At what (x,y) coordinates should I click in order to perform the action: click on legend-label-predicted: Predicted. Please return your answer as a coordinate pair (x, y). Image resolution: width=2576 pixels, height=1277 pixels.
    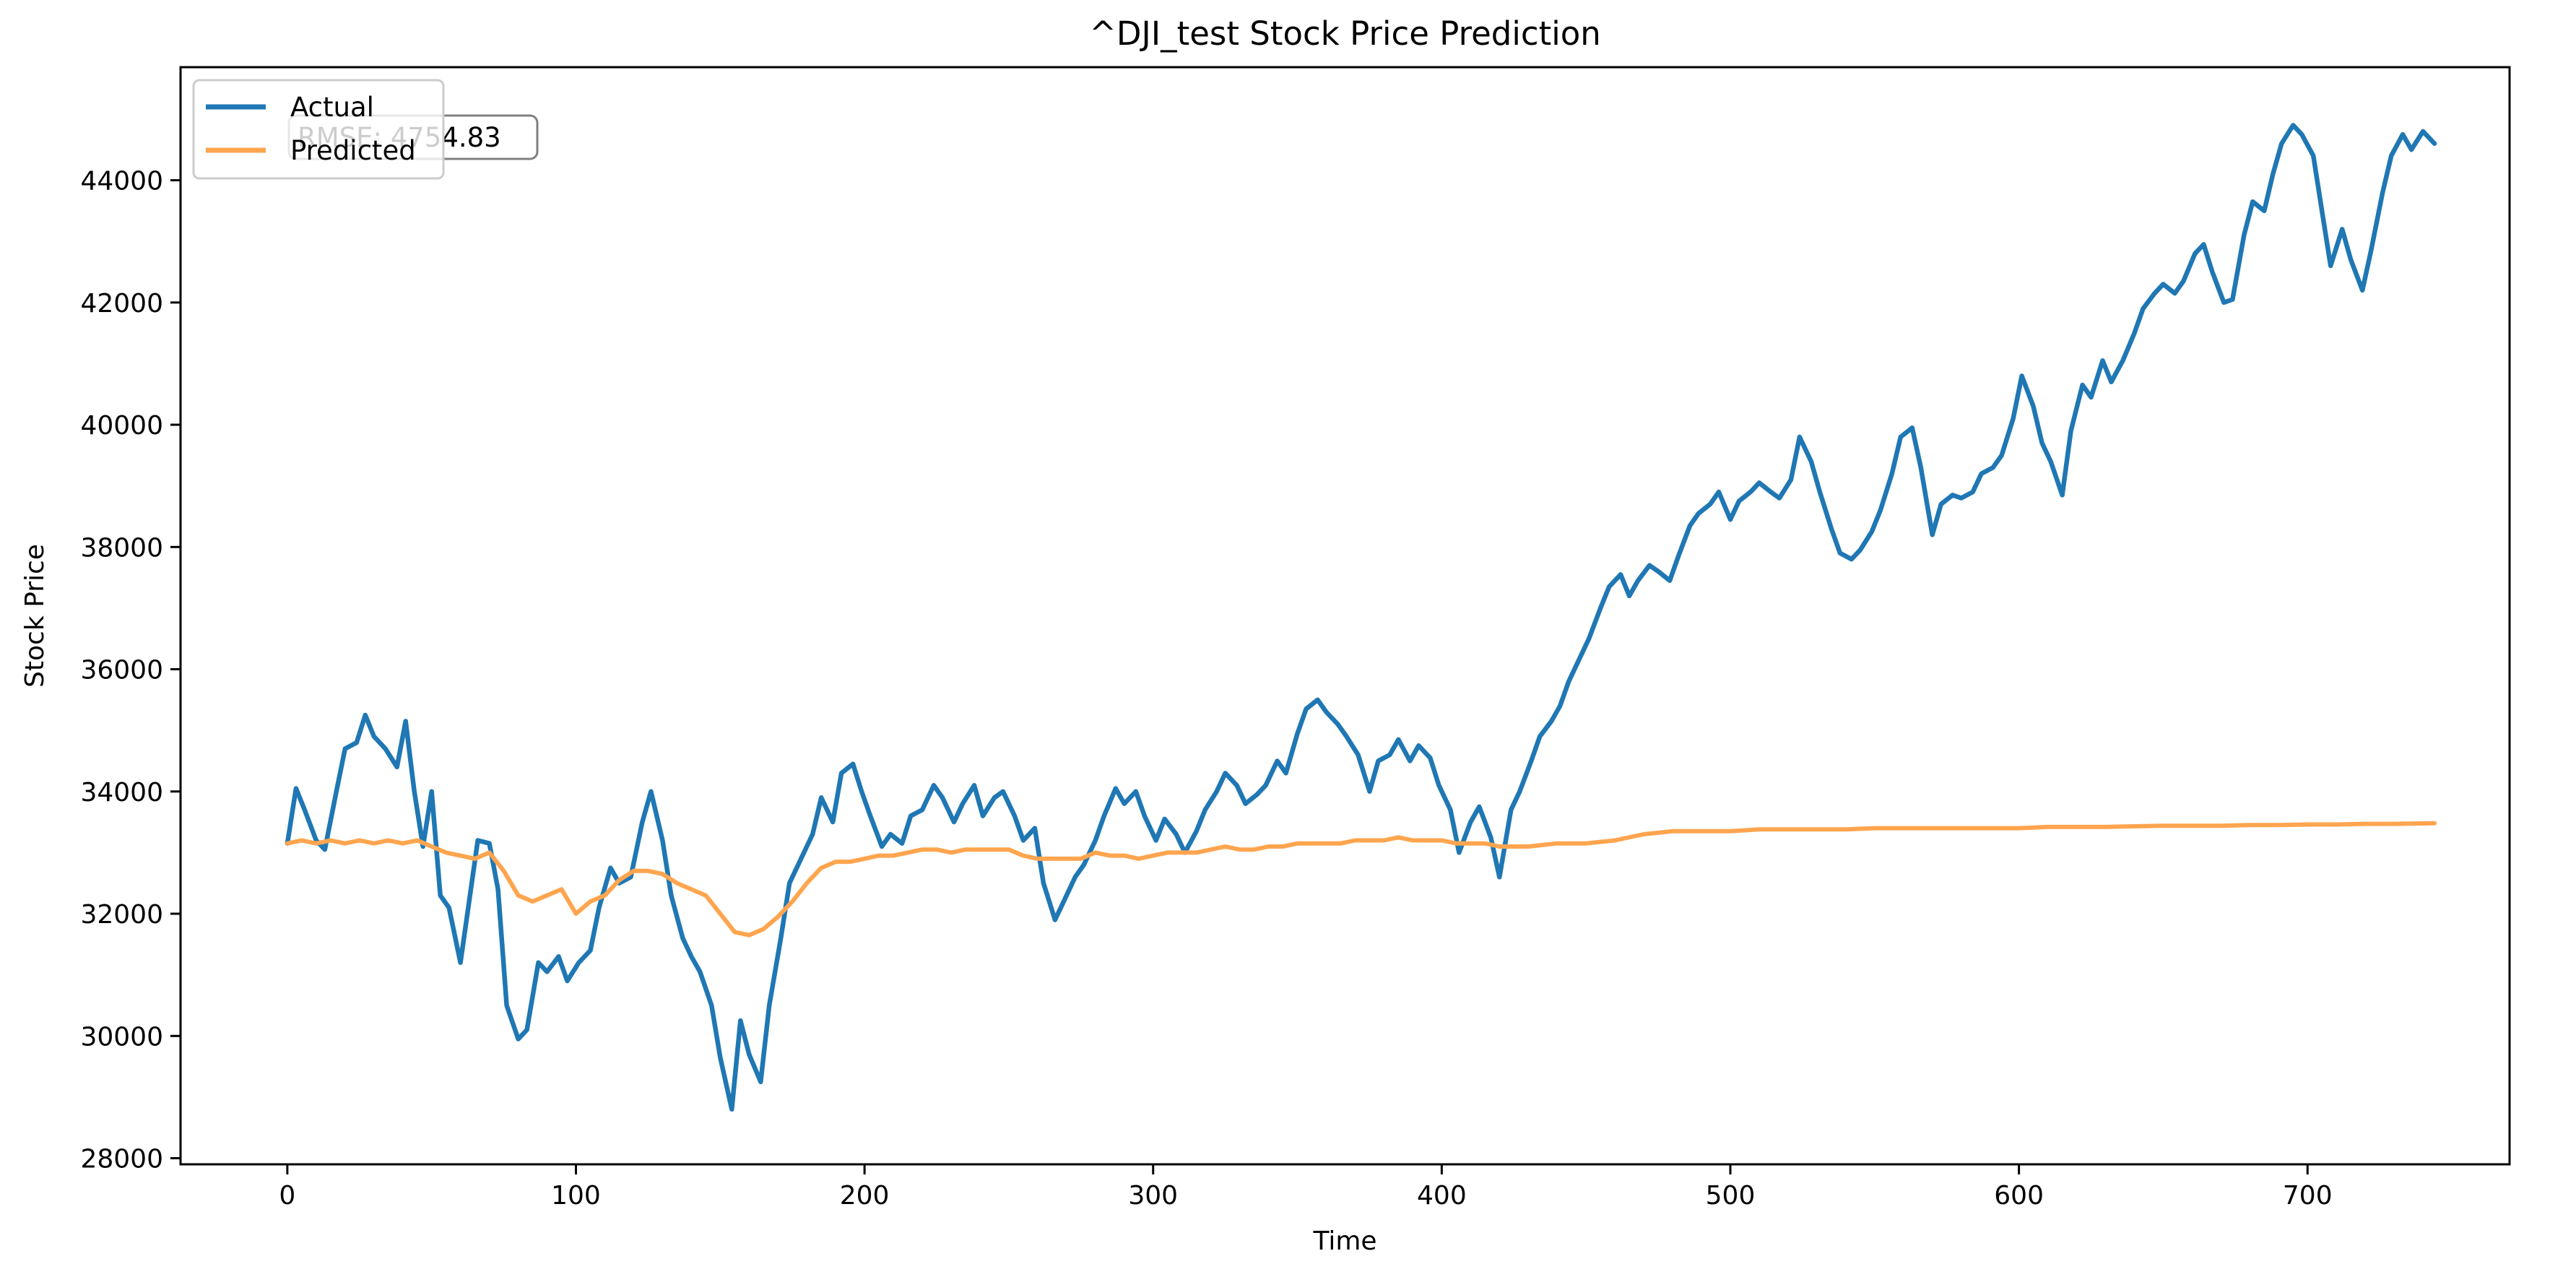
    Looking at the image, I should click on (353, 150).